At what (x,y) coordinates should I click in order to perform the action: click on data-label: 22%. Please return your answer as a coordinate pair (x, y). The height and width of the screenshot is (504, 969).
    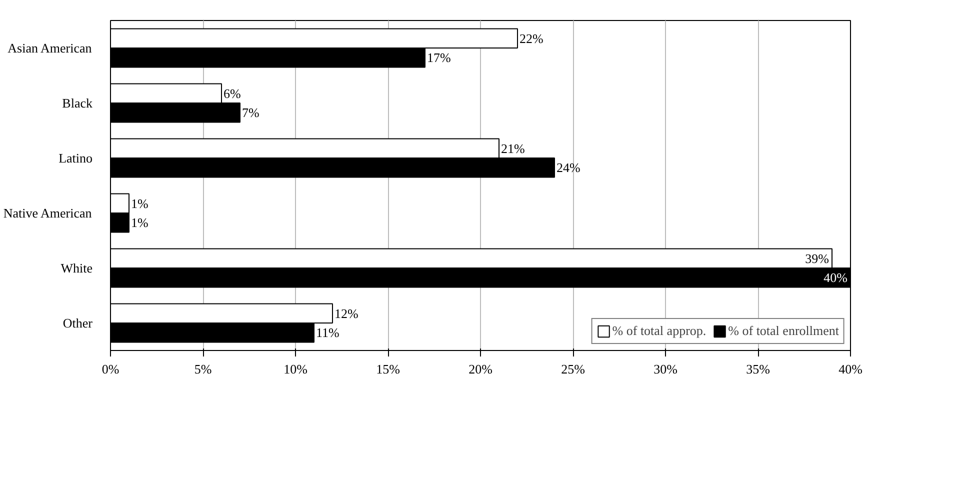
    Looking at the image, I should click on (532, 38).